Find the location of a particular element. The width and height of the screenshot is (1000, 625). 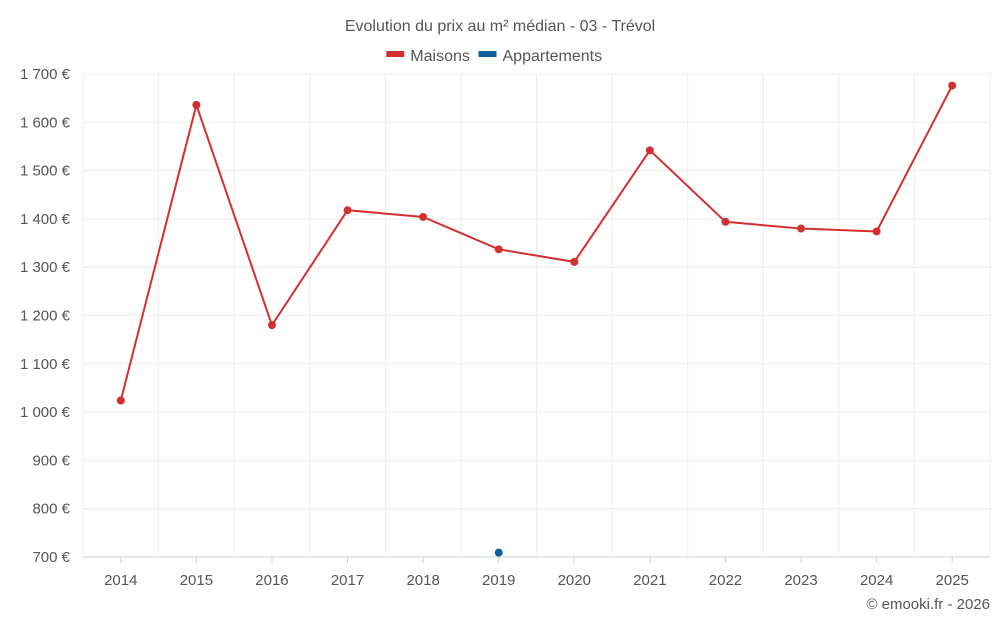

y-tick-label: 1 600 € is located at coordinates (45, 122).